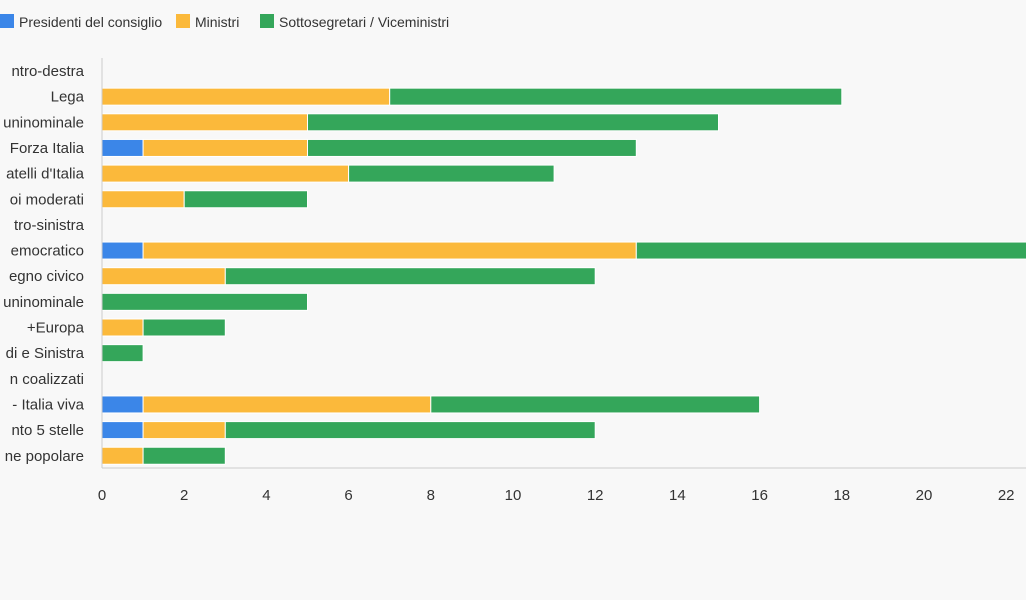 This screenshot has width=1026, height=600. Describe the element at coordinates (266, 495) in the screenshot. I see `x-tick-label: 4` at that location.